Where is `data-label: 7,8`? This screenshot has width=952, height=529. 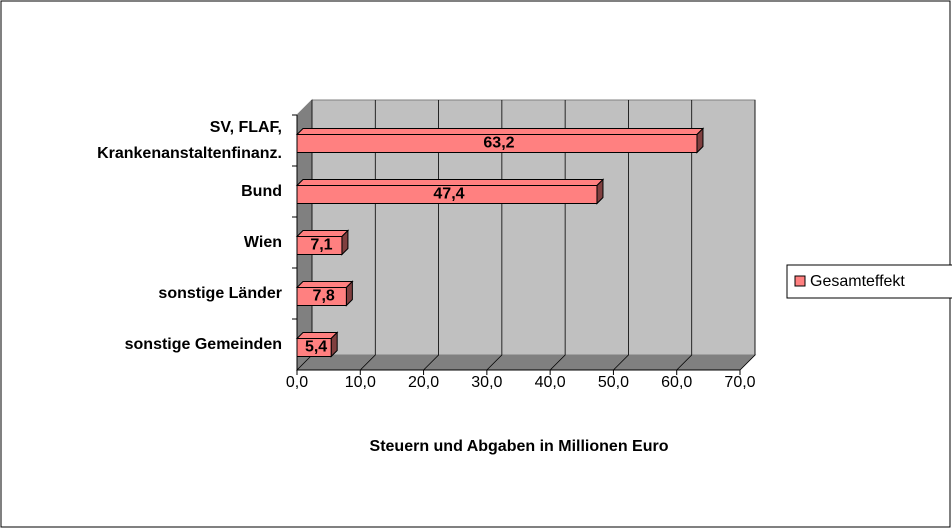 data-label: 7,8 is located at coordinates (324, 296).